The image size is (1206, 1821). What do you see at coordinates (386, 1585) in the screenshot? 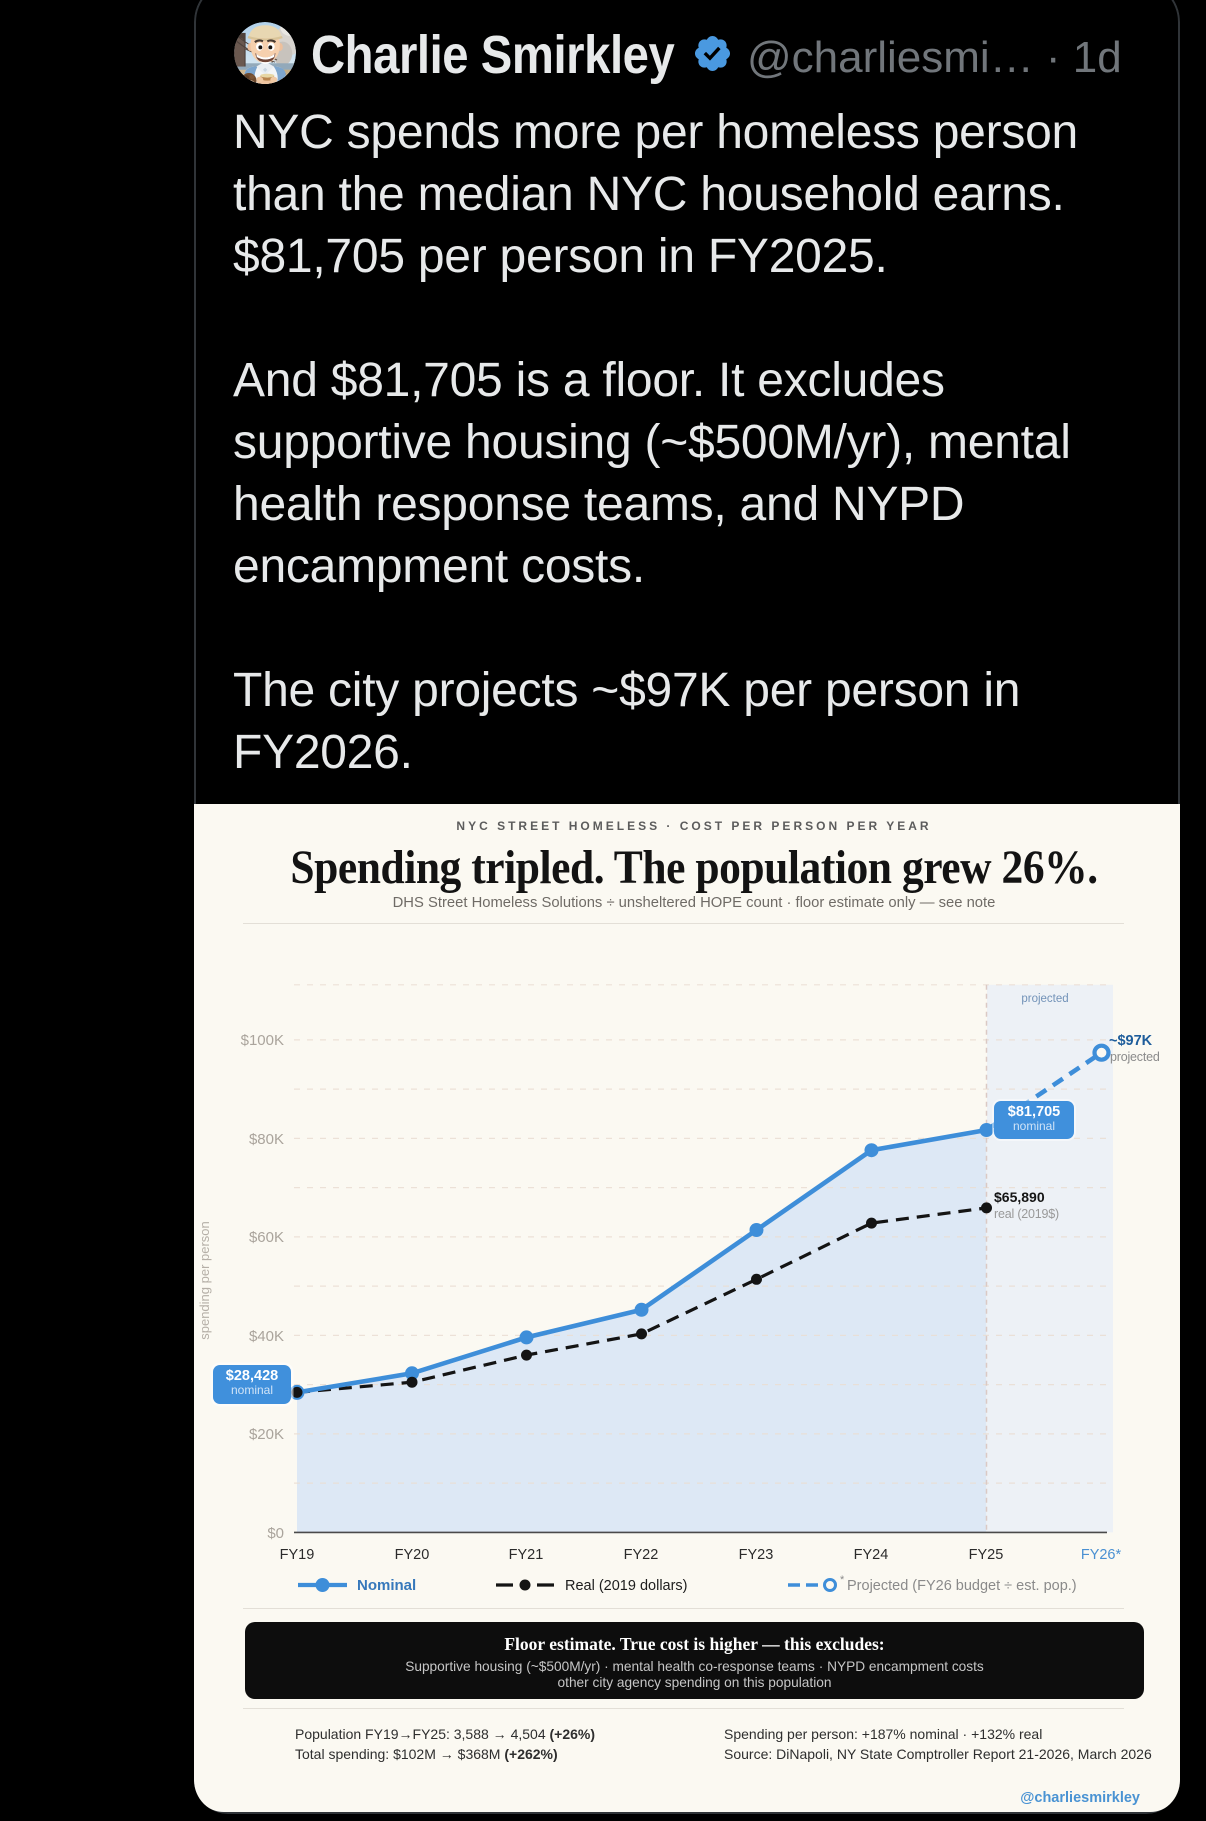
I see `svg-text: Nominal` at bounding box center [386, 1585].